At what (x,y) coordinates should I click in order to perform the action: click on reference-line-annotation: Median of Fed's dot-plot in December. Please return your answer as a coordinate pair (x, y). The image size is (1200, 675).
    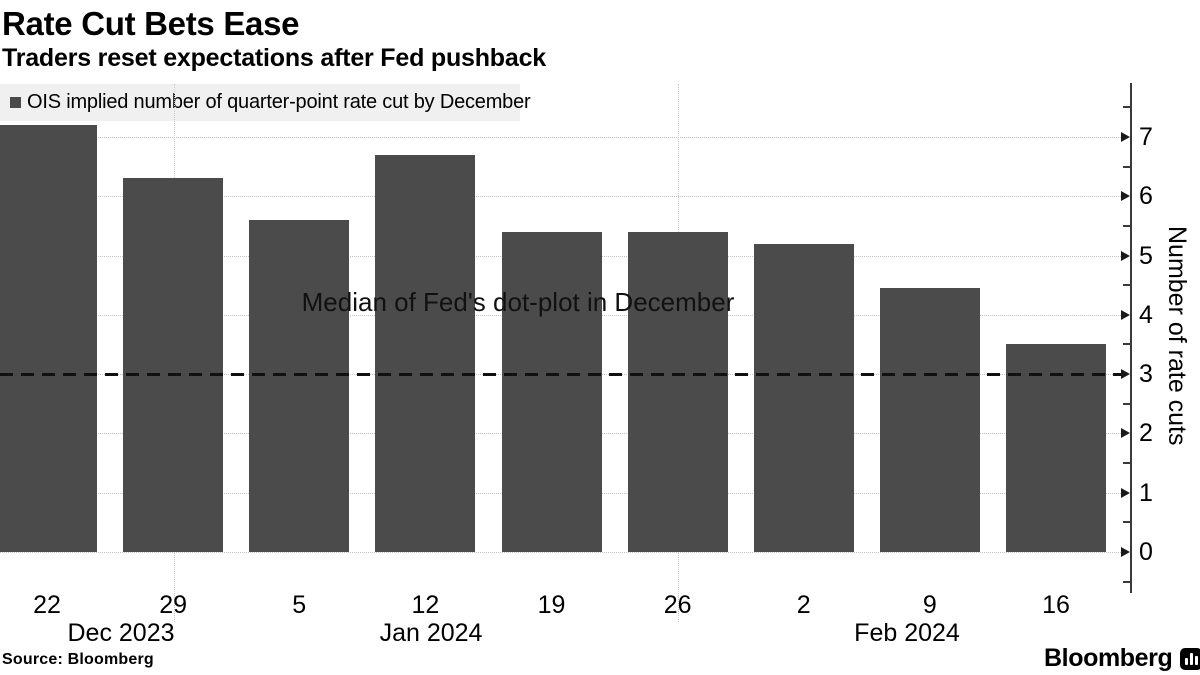
    Looking at the image, I should click on (518, 302).